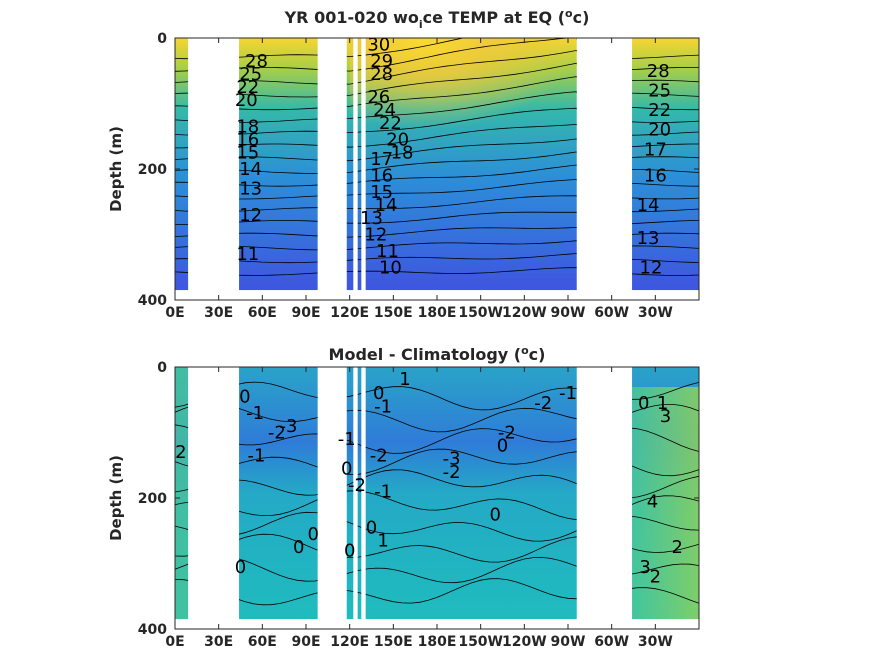  I want to click on contour-label: 3, so click(665, 416).